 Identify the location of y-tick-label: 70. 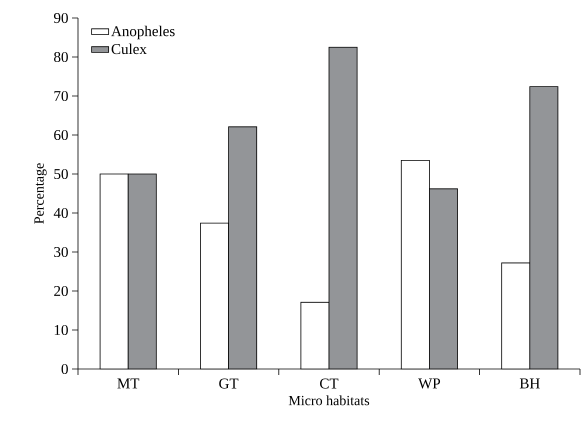
(61, 96).